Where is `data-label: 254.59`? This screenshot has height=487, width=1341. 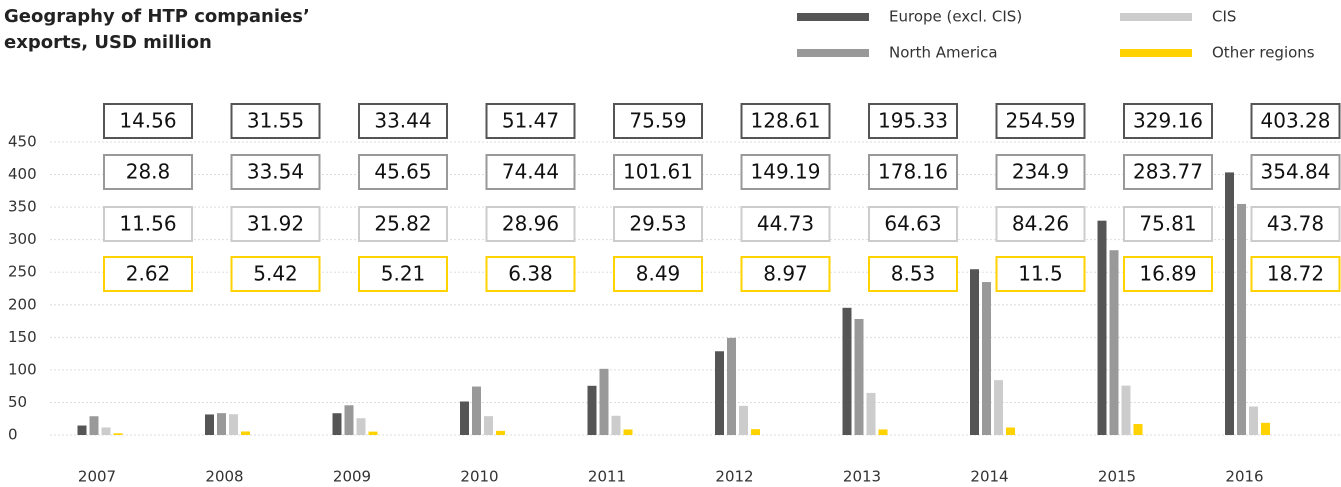 data-label: 254.59 is located at coordinates (1041, 121).